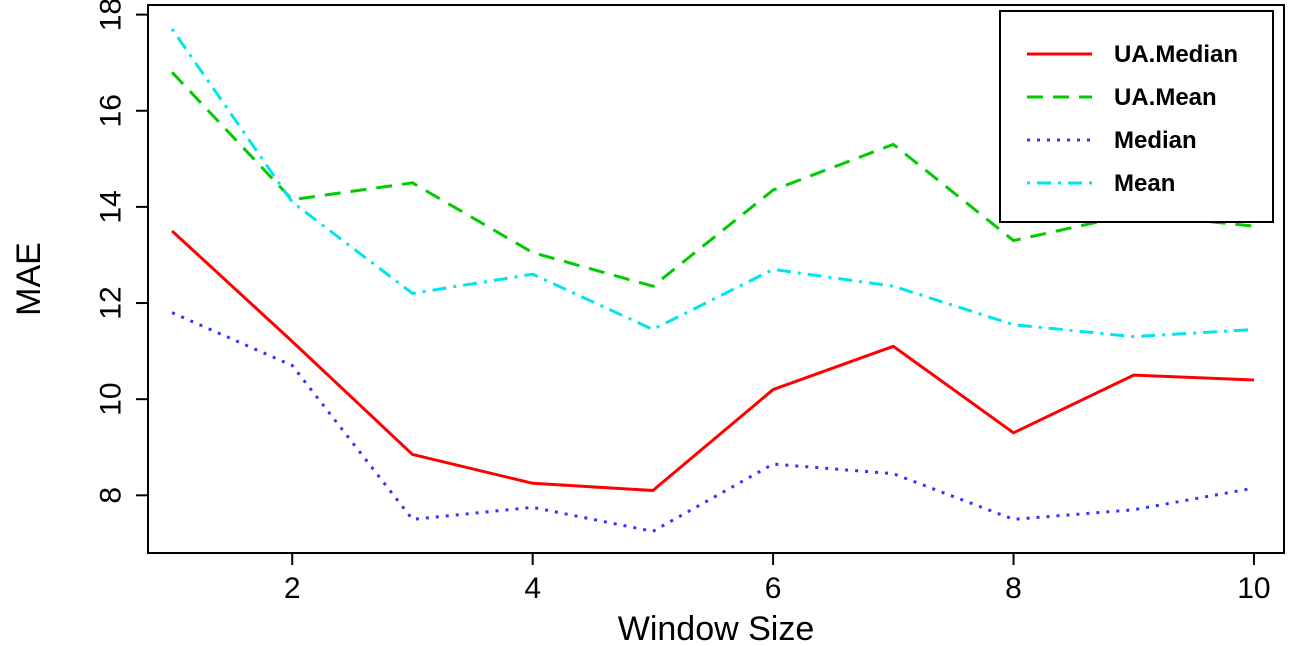 The height and width of the screenshot is (646, 1289). What do you see at coordinates (716, 628) in the screenshot?
I see `x-axis-label: Window Size` at bounding box center [716, 628].